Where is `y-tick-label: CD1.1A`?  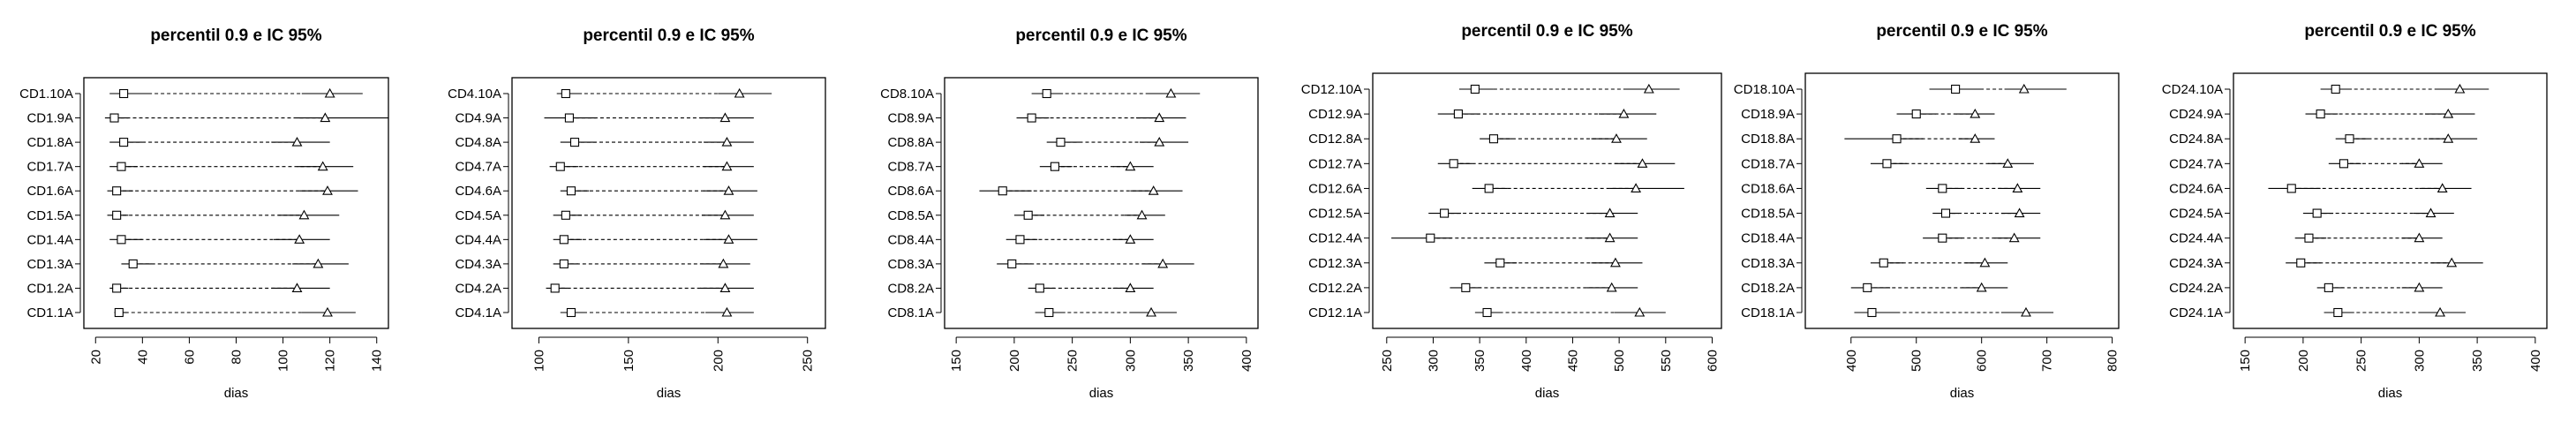 y-tick-label: CD1.1A is located at coordinates (50, 312).